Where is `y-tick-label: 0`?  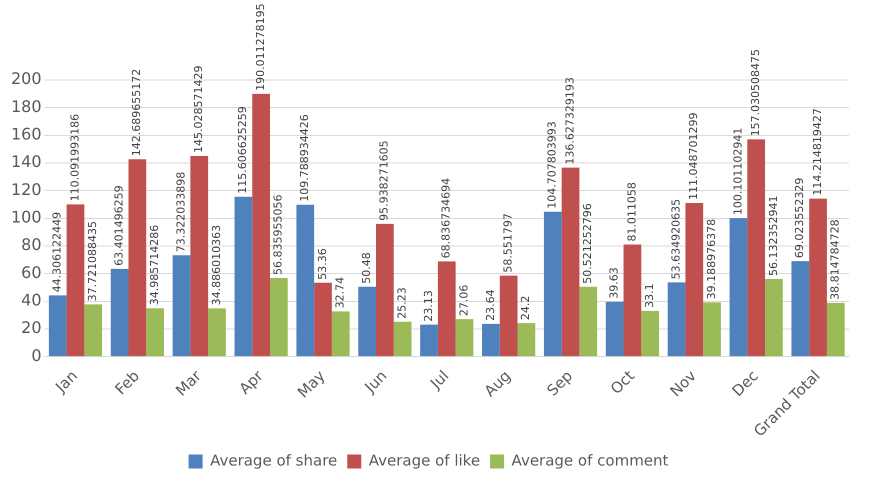 y-tick-label: 0 is located at coordinates (36, 355).